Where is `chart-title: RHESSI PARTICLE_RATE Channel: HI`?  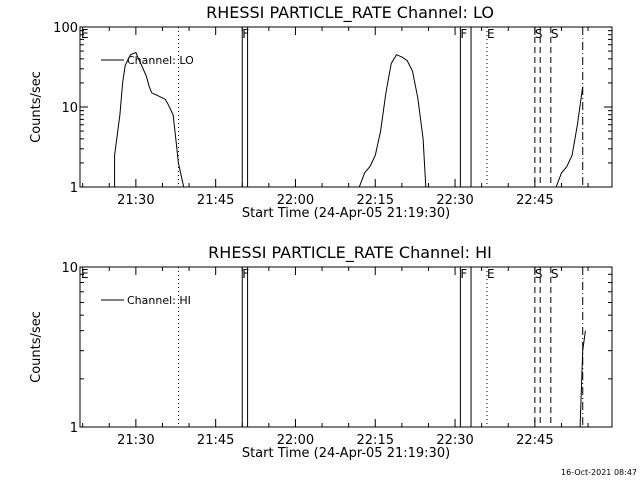
chart-title: RHESSI PARTICLE_RATE Channel: HI is located at coordinates (350, 253).